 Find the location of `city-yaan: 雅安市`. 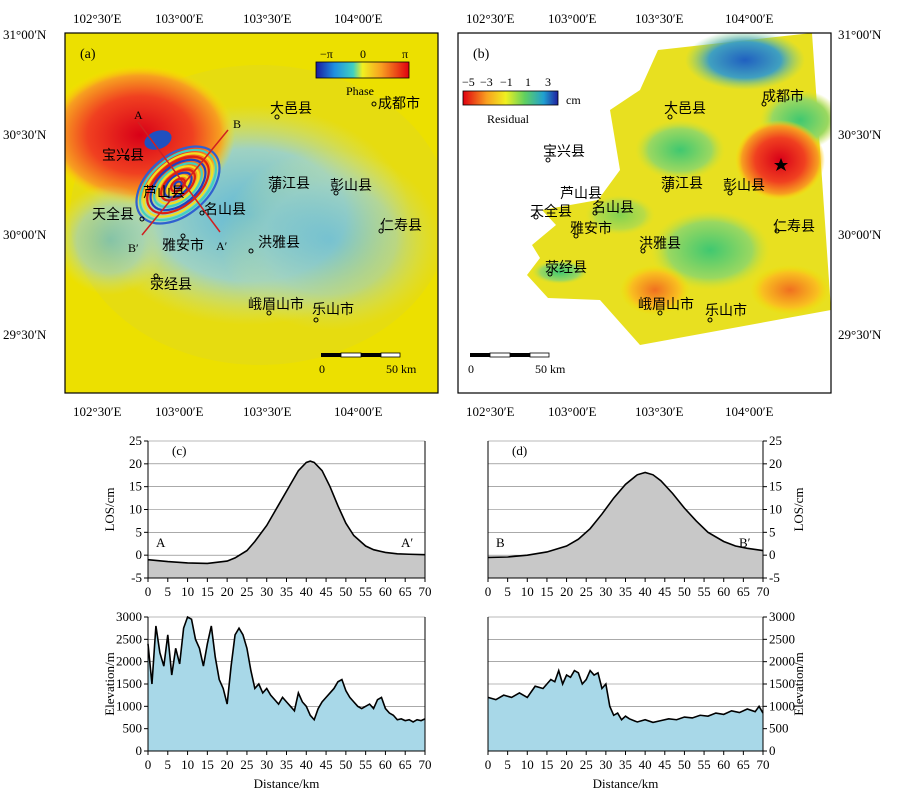

city-yaan: 雅安市 is located at coordinates (183, 245).